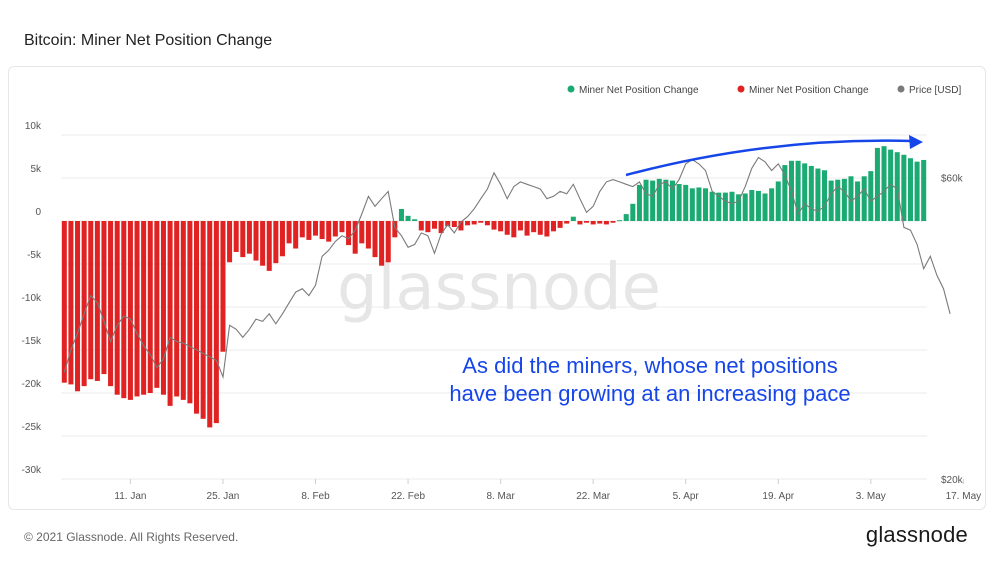 The image size is (992, 563). Describe the element at coordinates (650, 393) in the screenshot. I see `annotation-line-2: have been growing at an increasing pace` at that location.